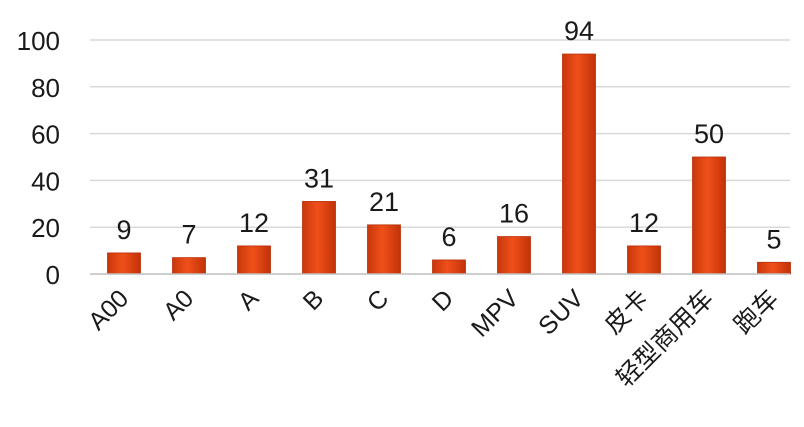 The image size is (804, 427). I want to click on y-tick-label-40: 40, so click(45, 181).